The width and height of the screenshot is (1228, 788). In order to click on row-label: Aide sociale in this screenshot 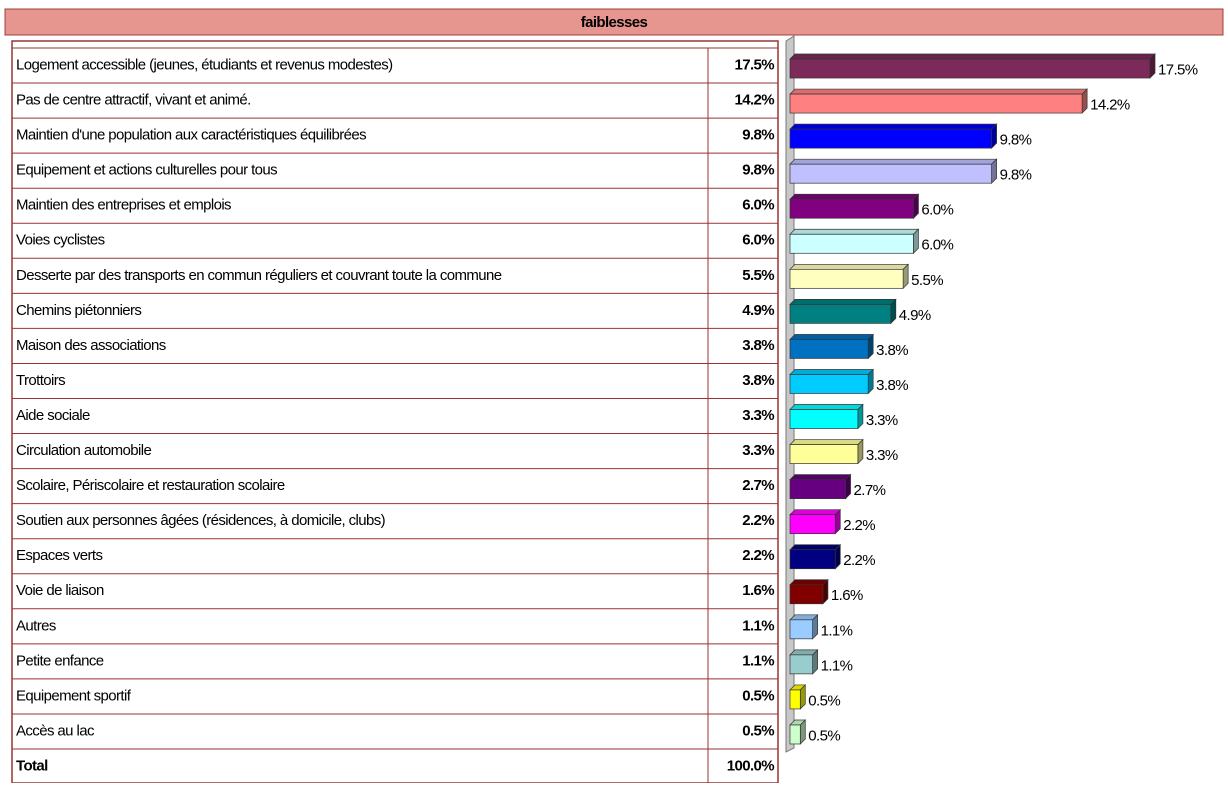, I will do `click(53, 415)`.